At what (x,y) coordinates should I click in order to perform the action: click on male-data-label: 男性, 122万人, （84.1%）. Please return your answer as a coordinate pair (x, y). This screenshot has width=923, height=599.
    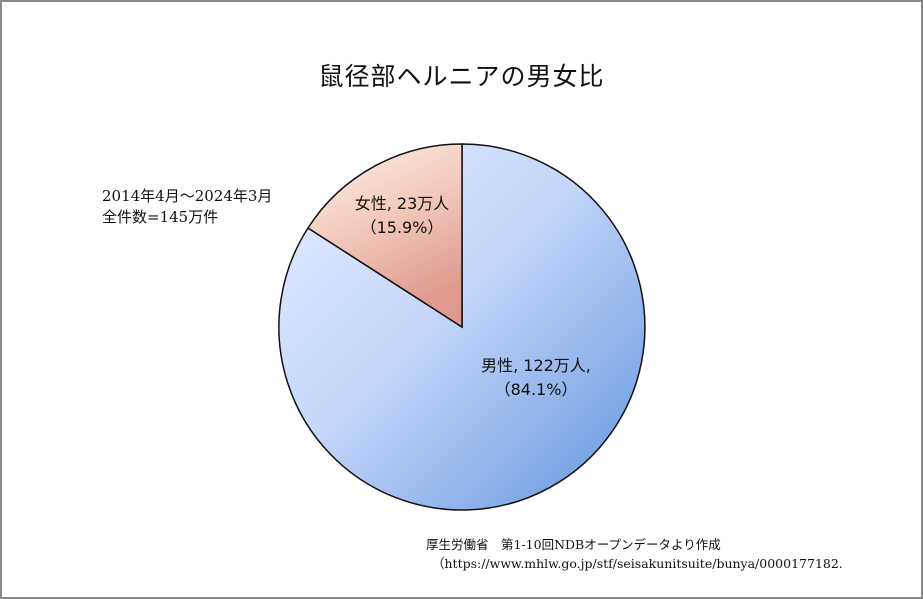
    Looking at the image, I should click on (536, 378).